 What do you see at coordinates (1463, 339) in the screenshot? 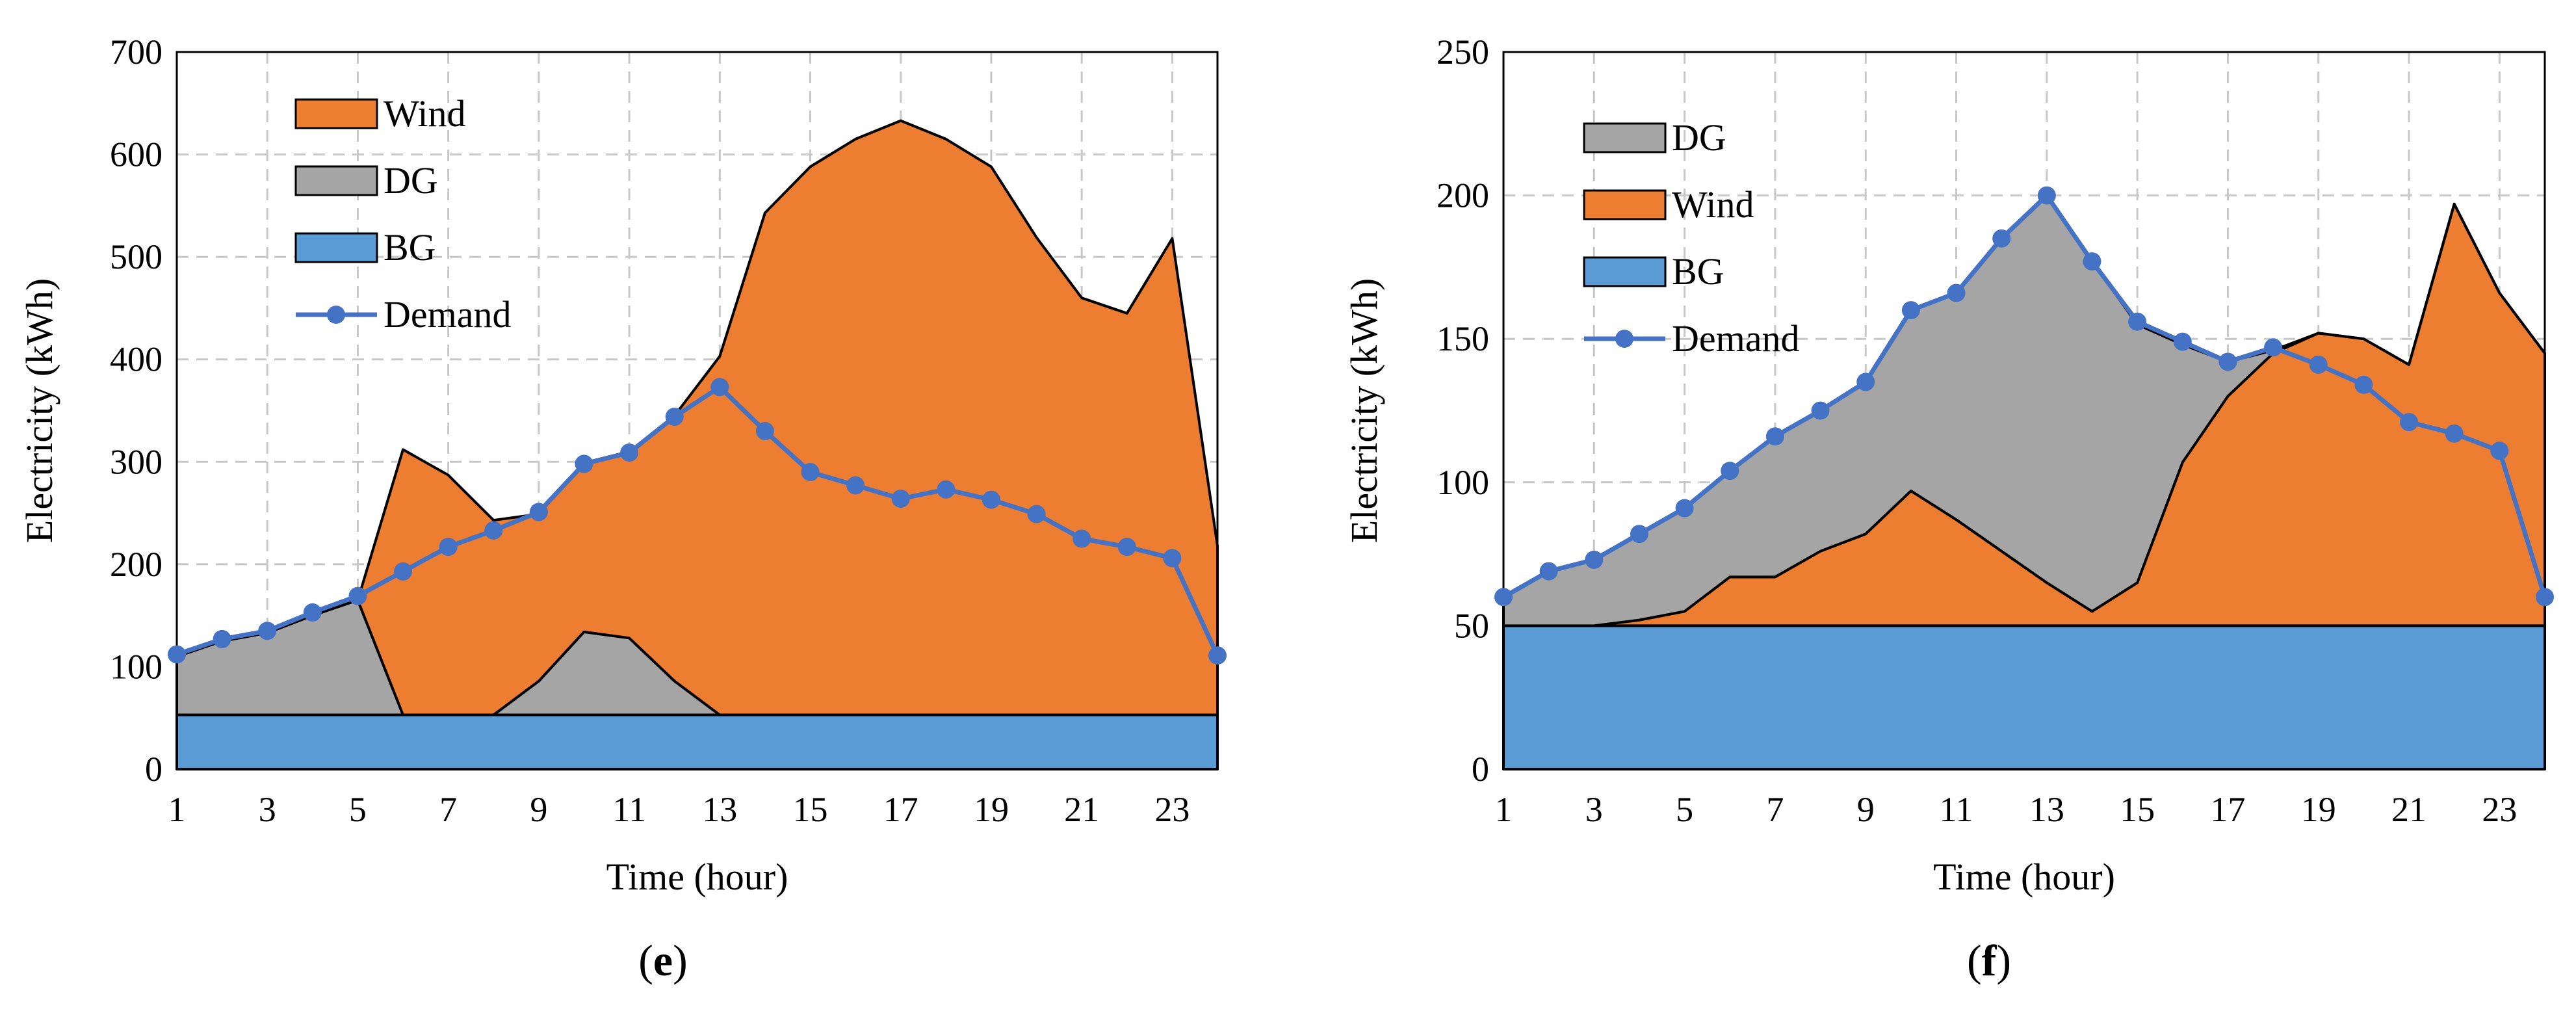
I see `y-tick-label-150: 150` at bounding box center [1463, 339].